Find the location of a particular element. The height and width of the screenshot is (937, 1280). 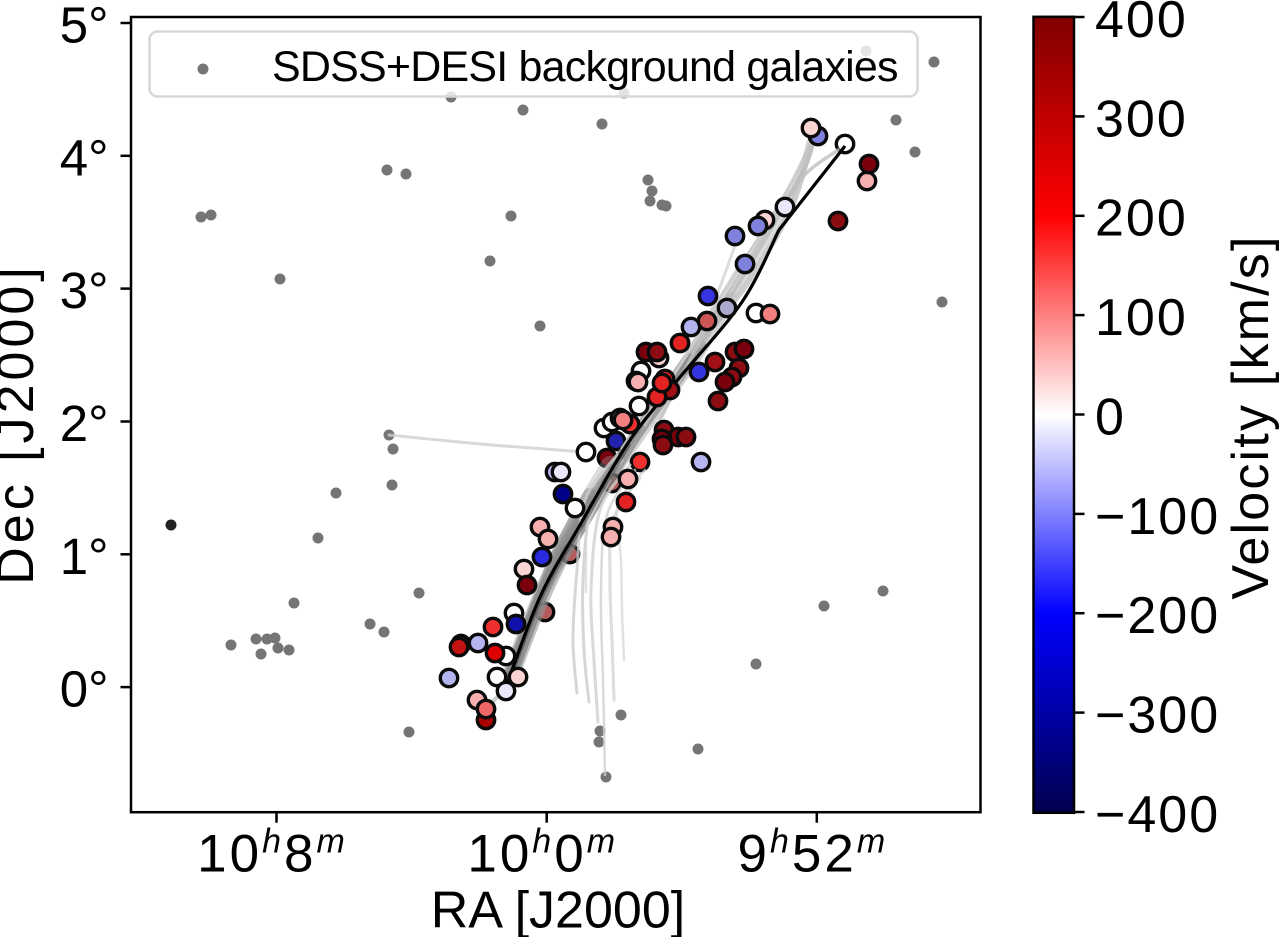

svg-text: 200 is located at coordinates (1141, 219).